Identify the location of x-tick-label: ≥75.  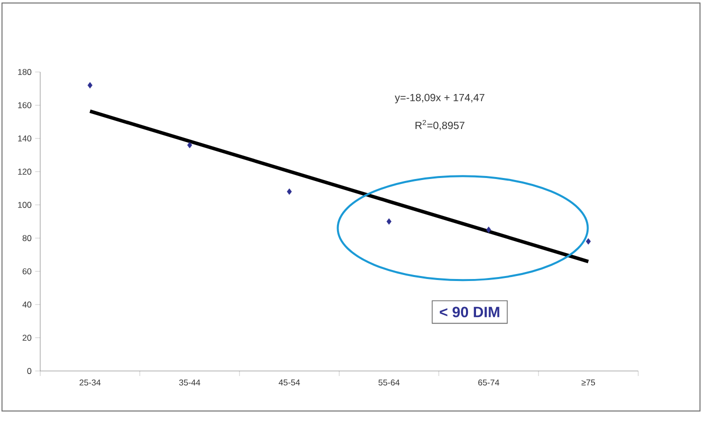
(589, 383).